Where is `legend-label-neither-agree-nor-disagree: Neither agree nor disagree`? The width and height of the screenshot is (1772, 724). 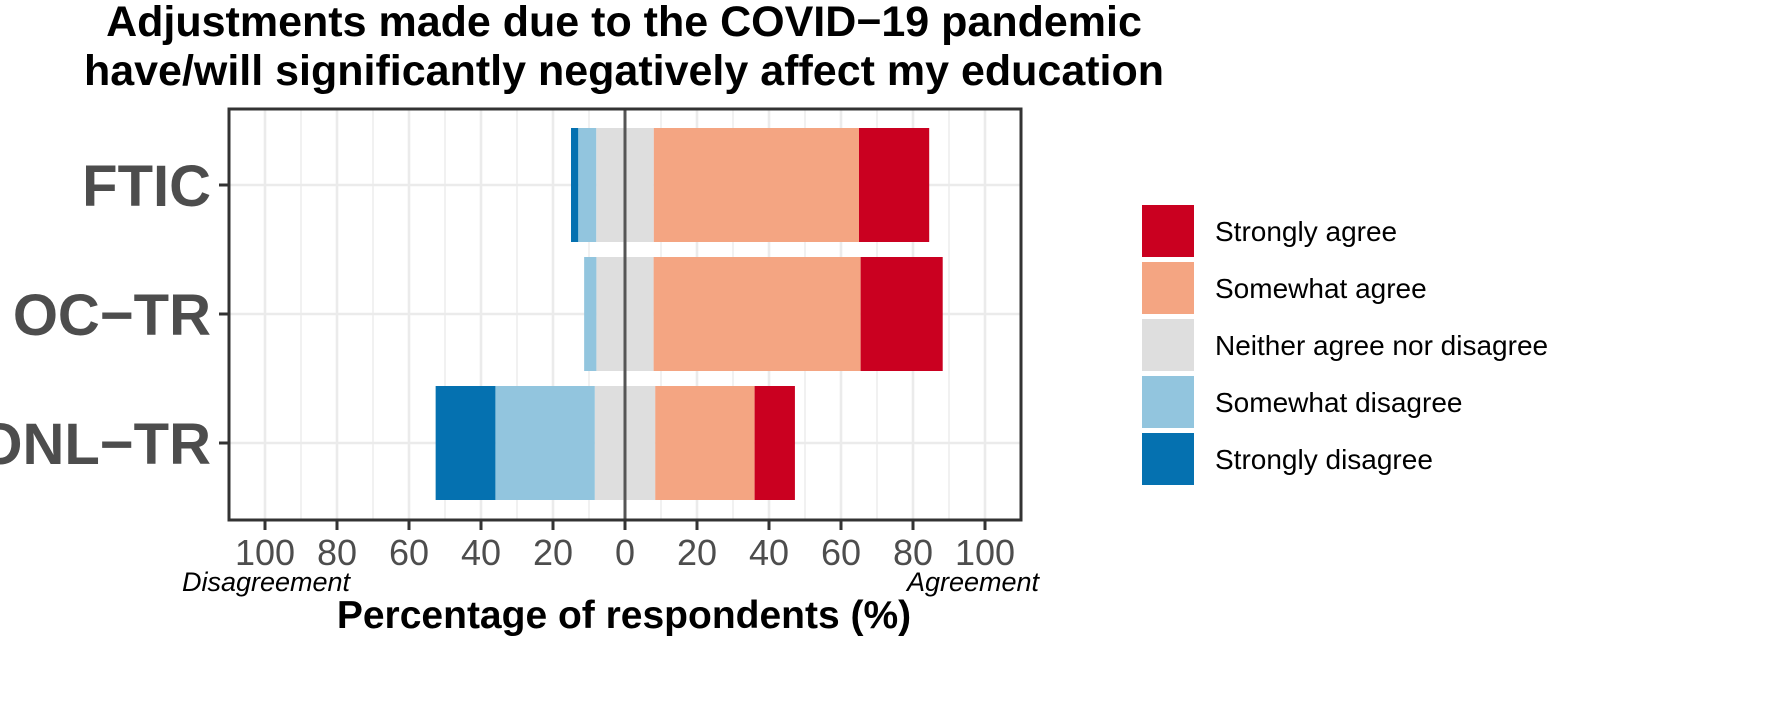
legend-label-neither-agree-nor-disagree: Neither agree nor disagree is located at coordinates (1381, 345).